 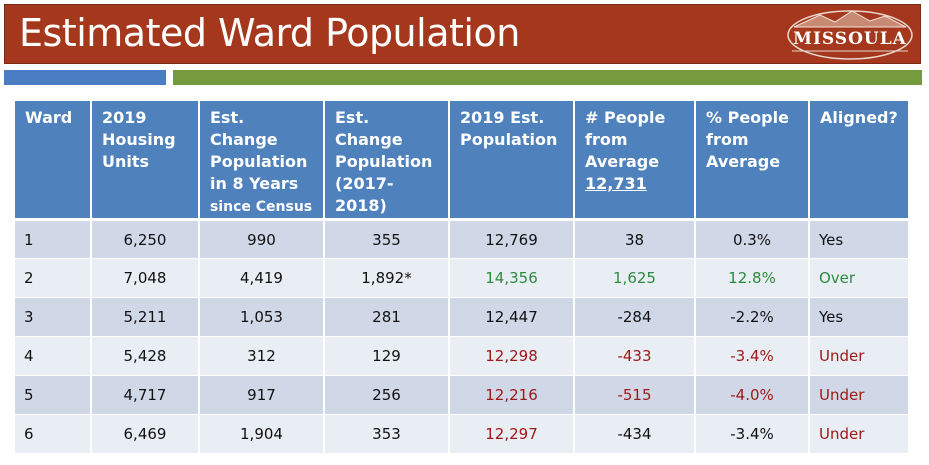 I want to click on table-row: 6 6,469 1,904 353 12,297 -434 -3.4% Under, so click(x=461, y=434).